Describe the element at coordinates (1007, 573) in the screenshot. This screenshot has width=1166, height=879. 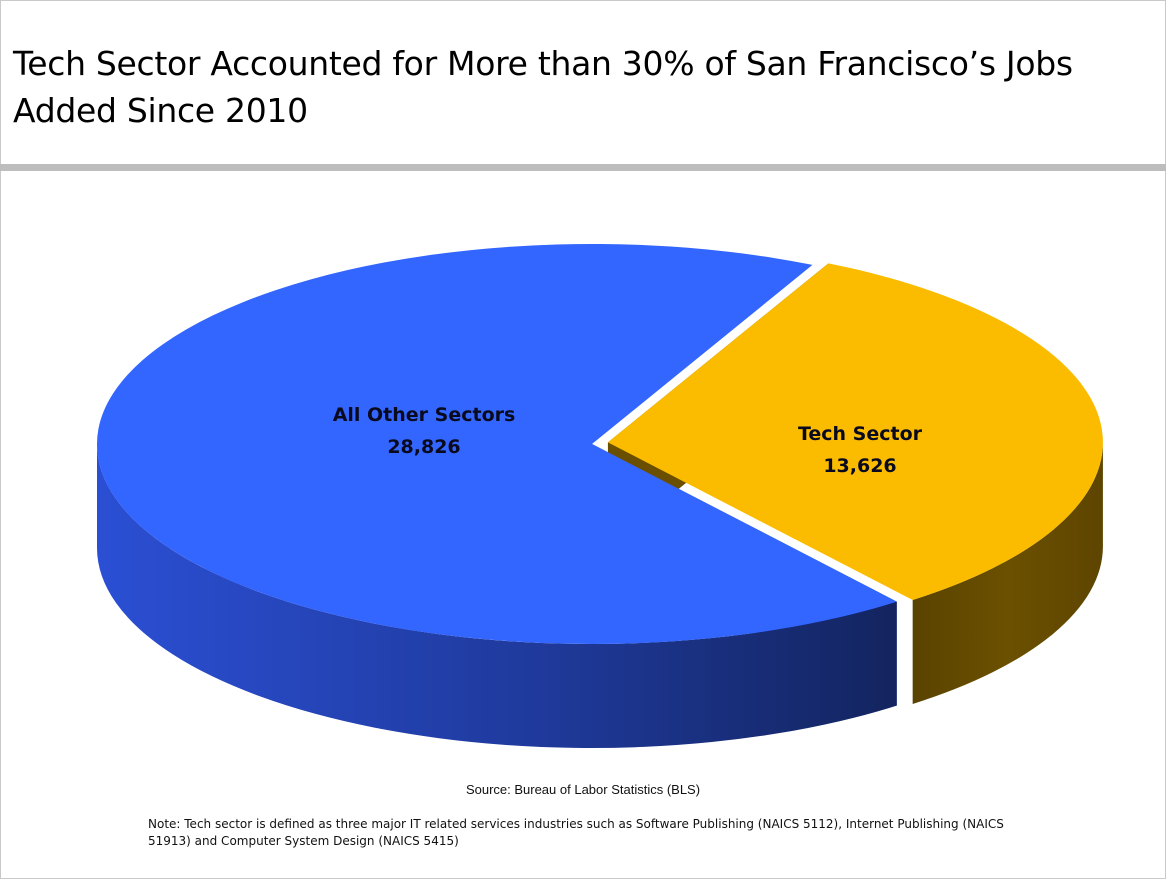
I see `tech-slice-side` at that location.